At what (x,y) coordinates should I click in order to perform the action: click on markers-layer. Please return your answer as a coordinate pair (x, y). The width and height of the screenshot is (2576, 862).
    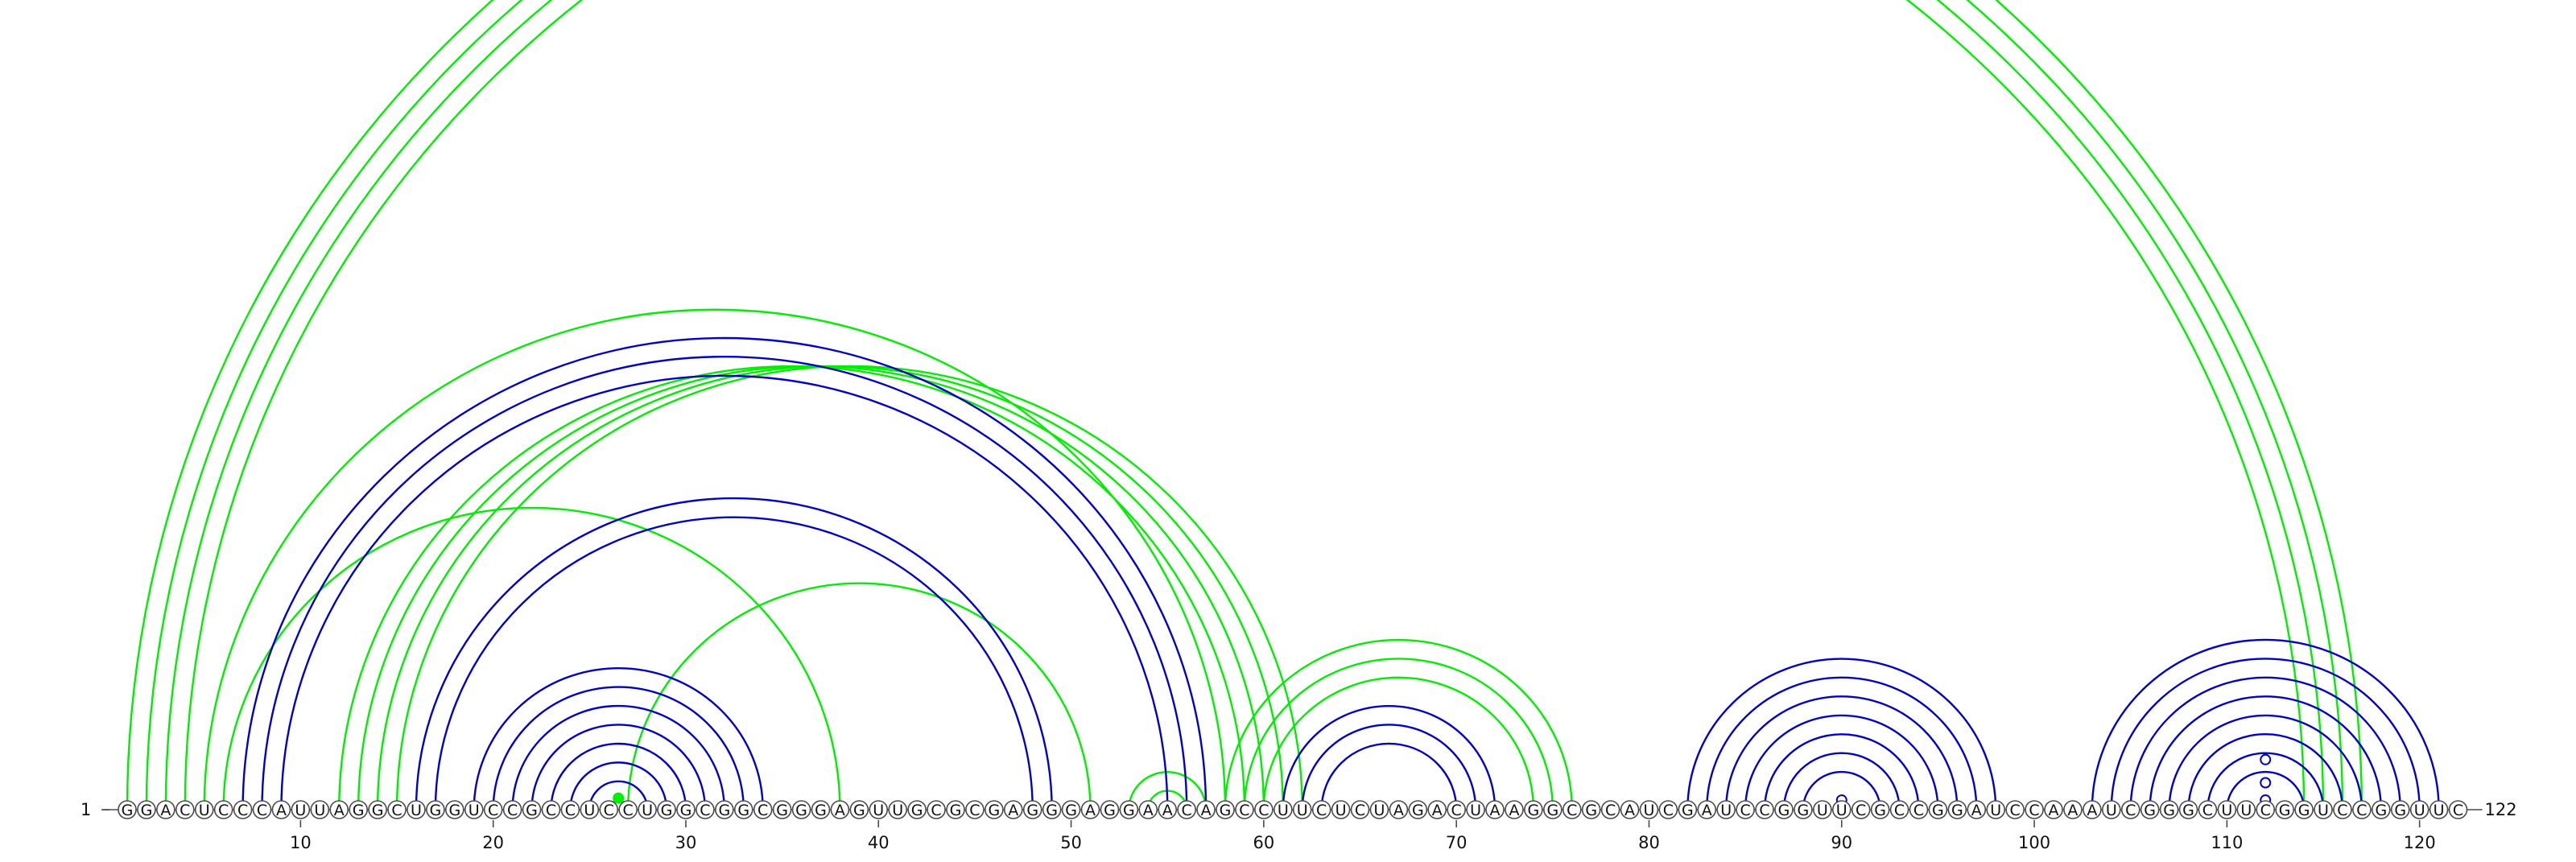
    Looking at the image, I should click on (1441, 780).